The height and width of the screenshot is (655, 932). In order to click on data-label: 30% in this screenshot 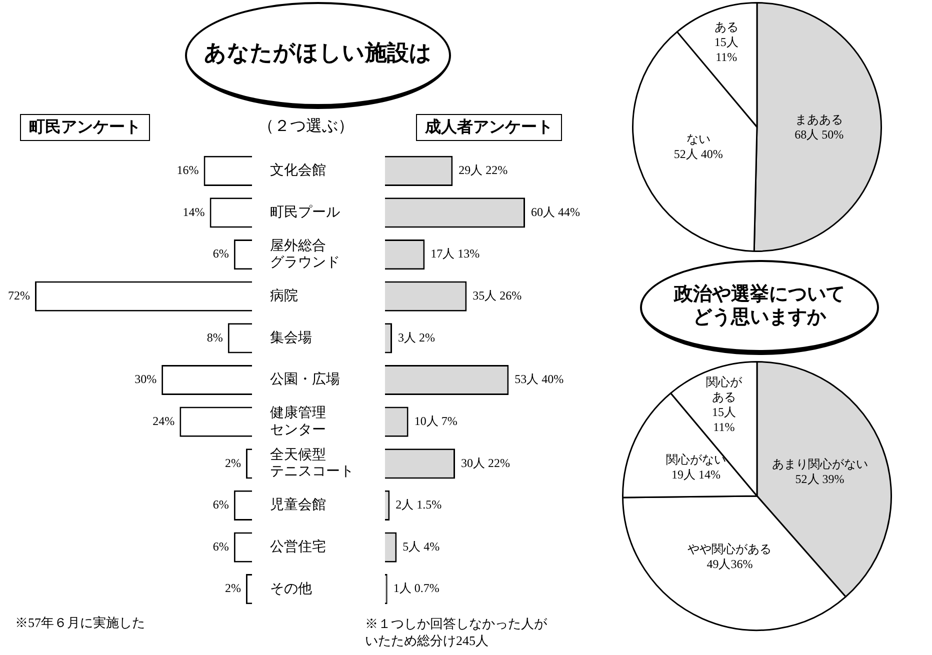, I will do `click(145, 379)`.